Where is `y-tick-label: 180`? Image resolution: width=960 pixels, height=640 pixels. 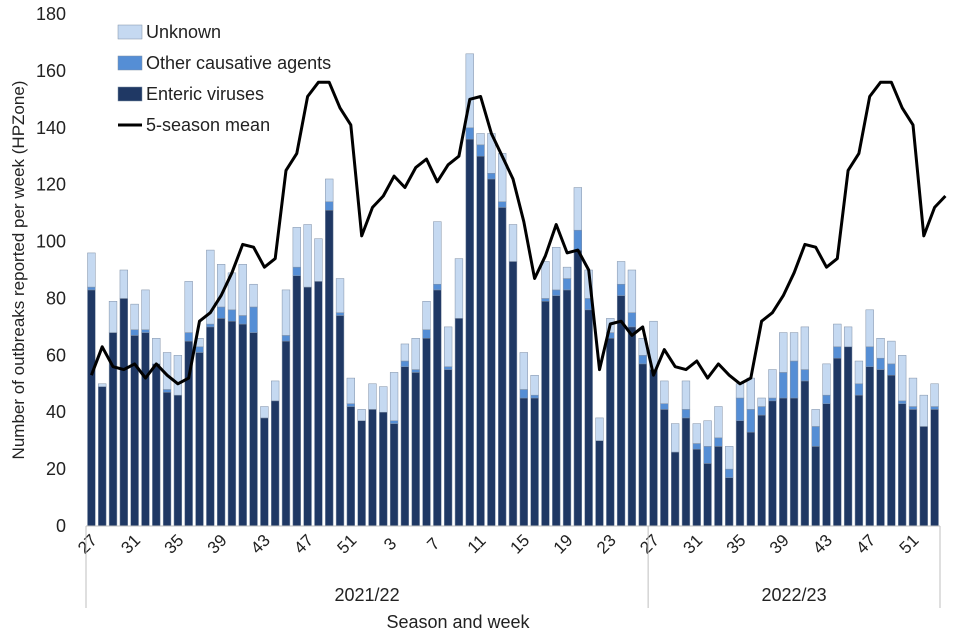 y-tick-label: 180 is located at coordinates (51, 14).